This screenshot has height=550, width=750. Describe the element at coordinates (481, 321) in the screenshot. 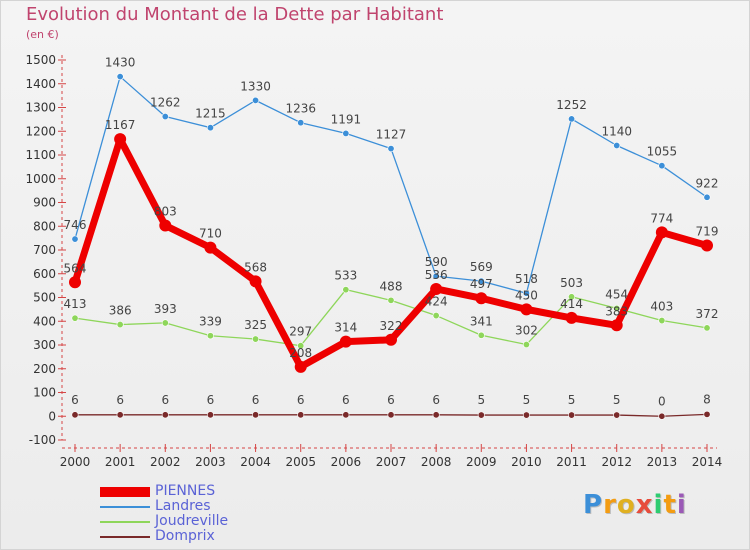

I see `data-label: 341` at that location.